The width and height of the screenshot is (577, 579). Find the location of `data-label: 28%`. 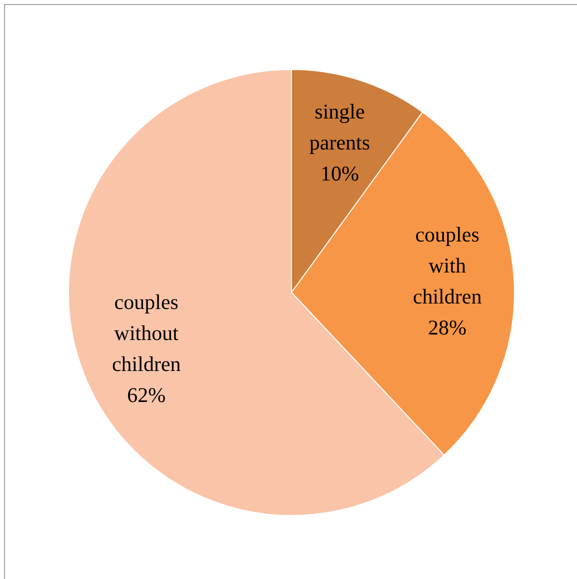

data-label: 28% is located at coordinates (447, 328).